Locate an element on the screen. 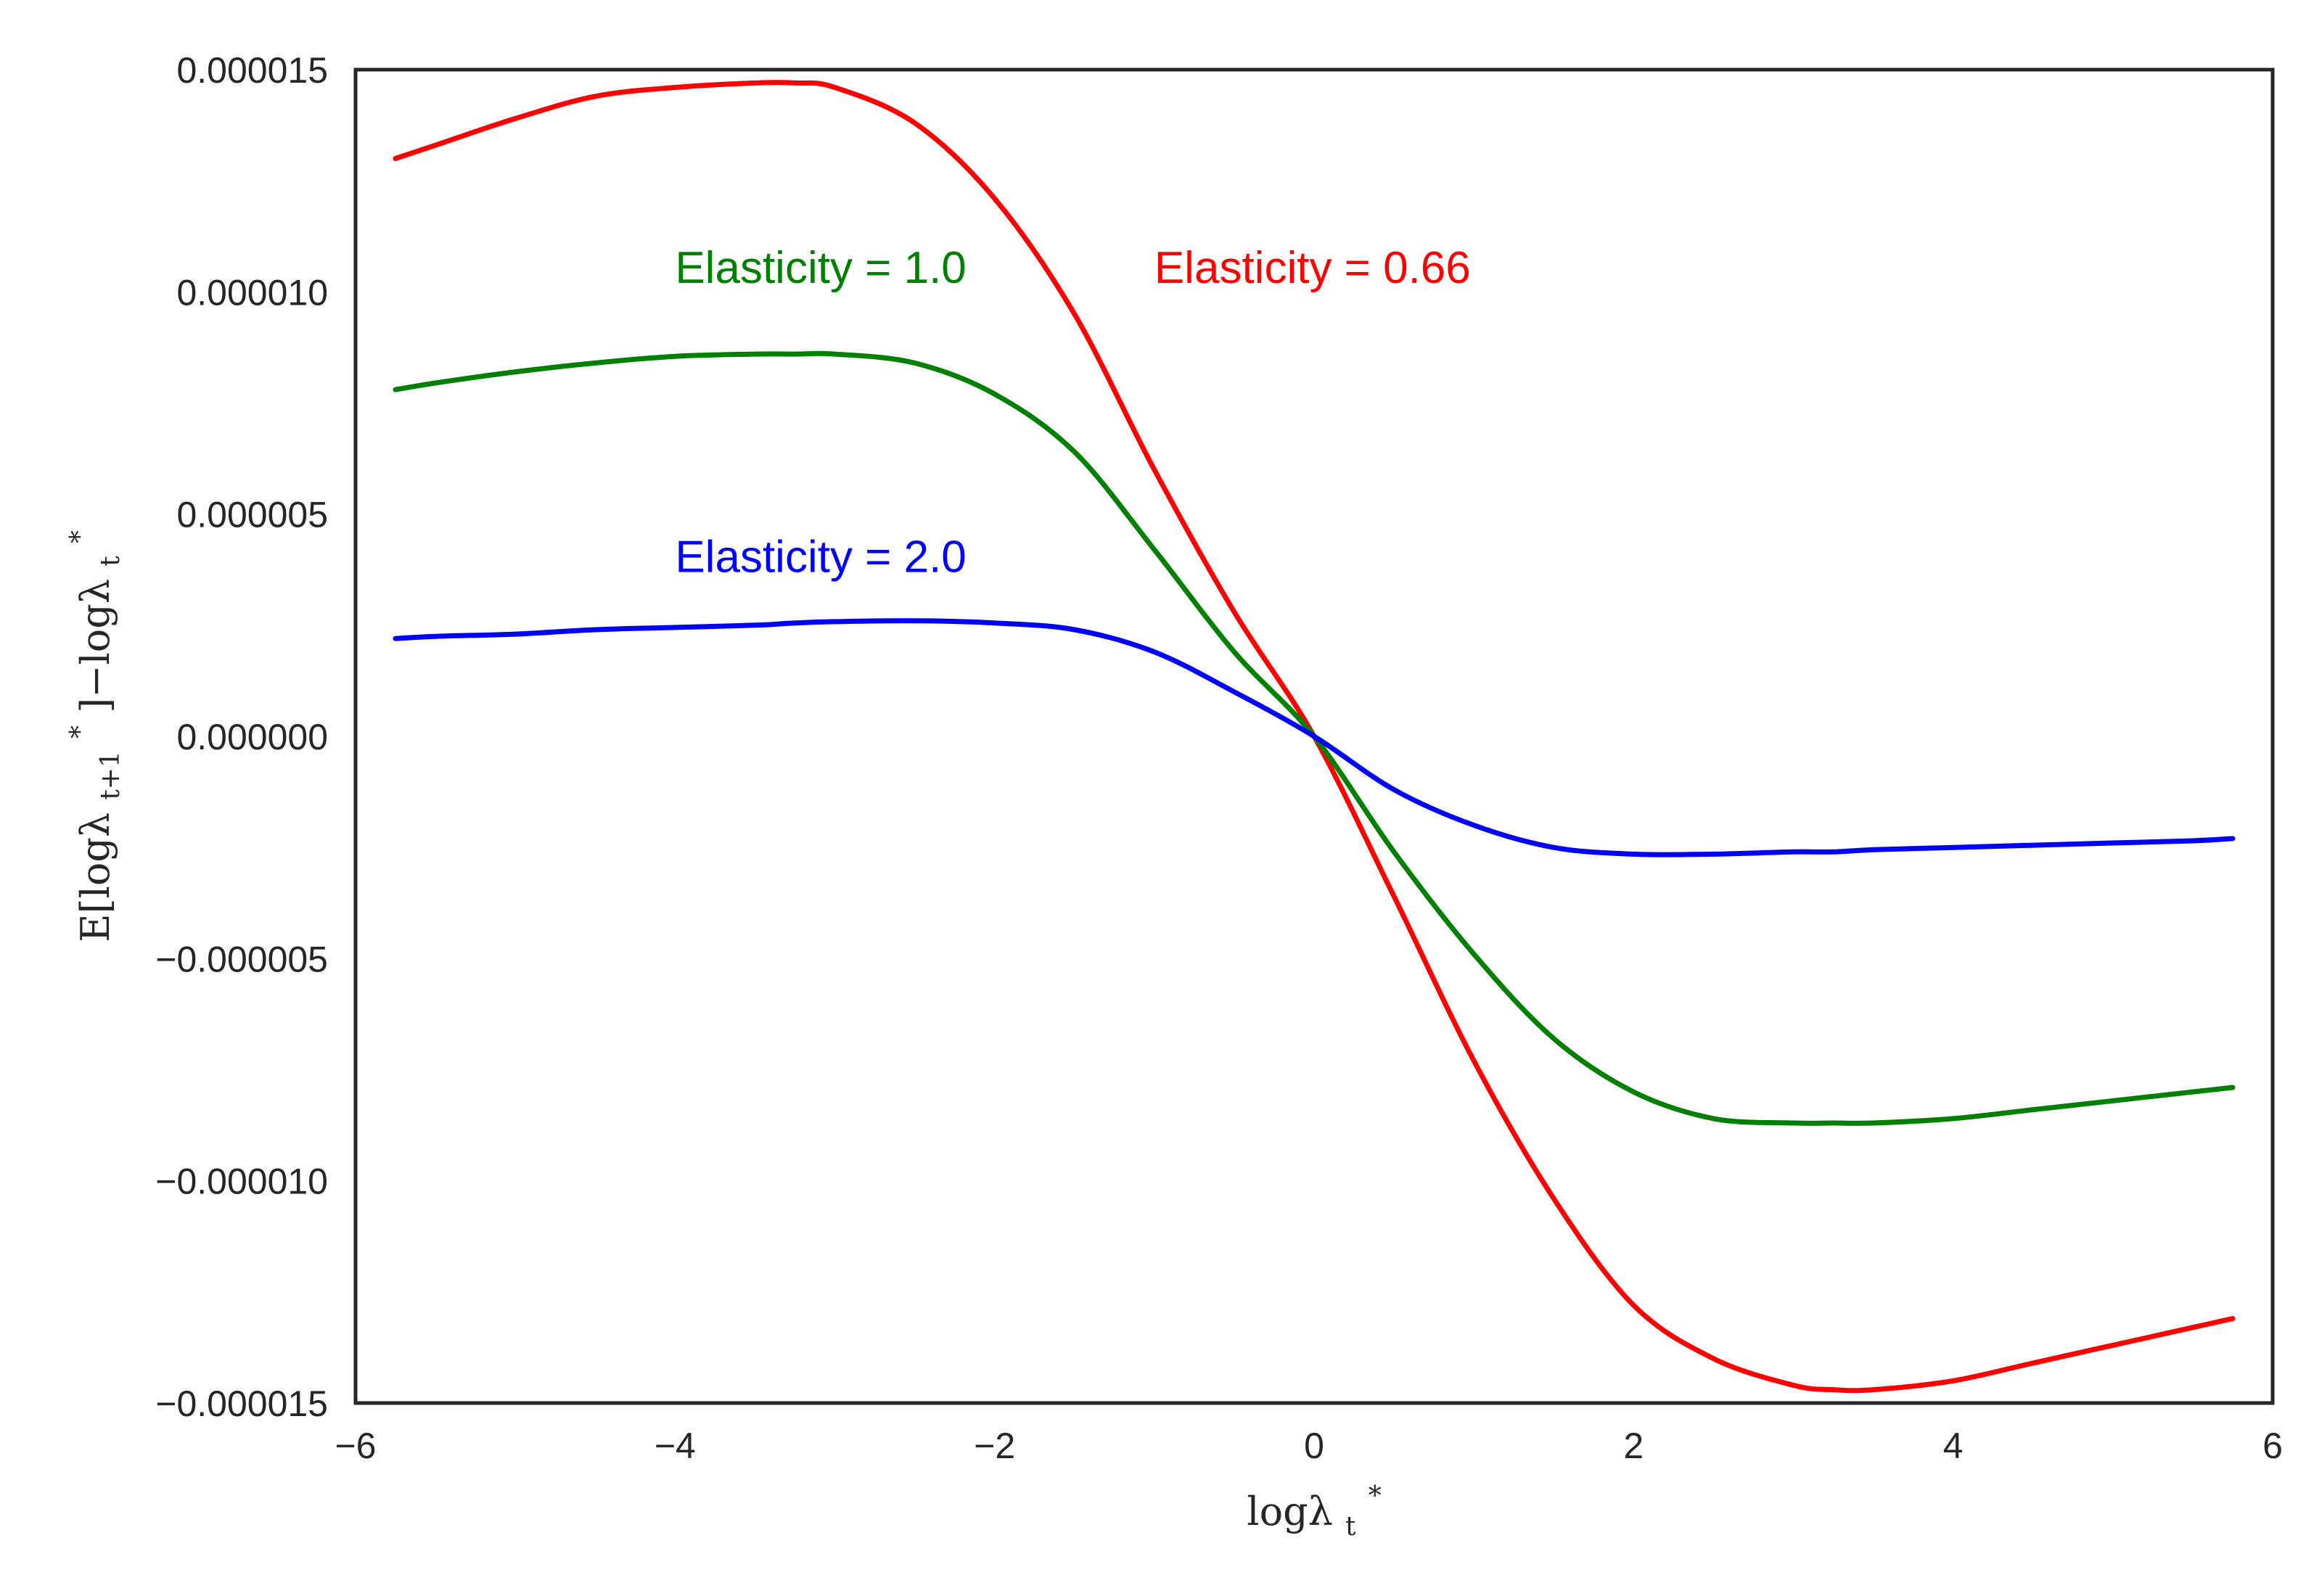 This screenshot has width=2322, height=1596. annotation-label: Elasticity = 1.0 is located at coordinates (820, 268).